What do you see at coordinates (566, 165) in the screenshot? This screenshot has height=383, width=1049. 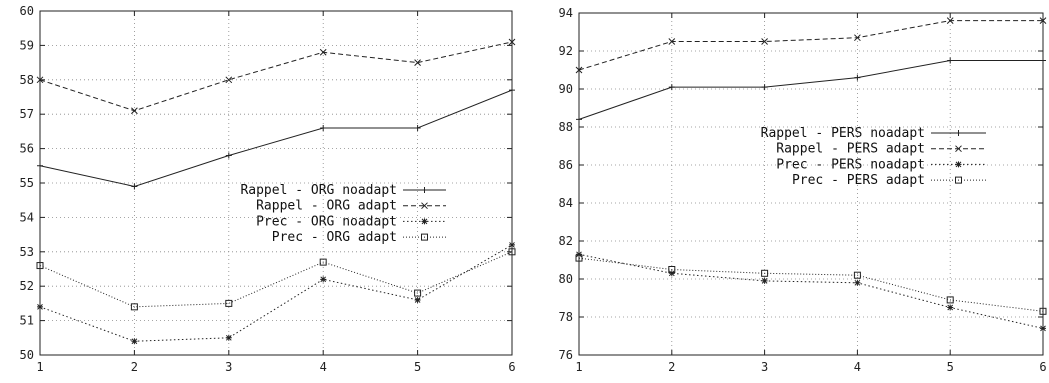 I see `y-tick-label: 86` at bounding box center [566, 165].